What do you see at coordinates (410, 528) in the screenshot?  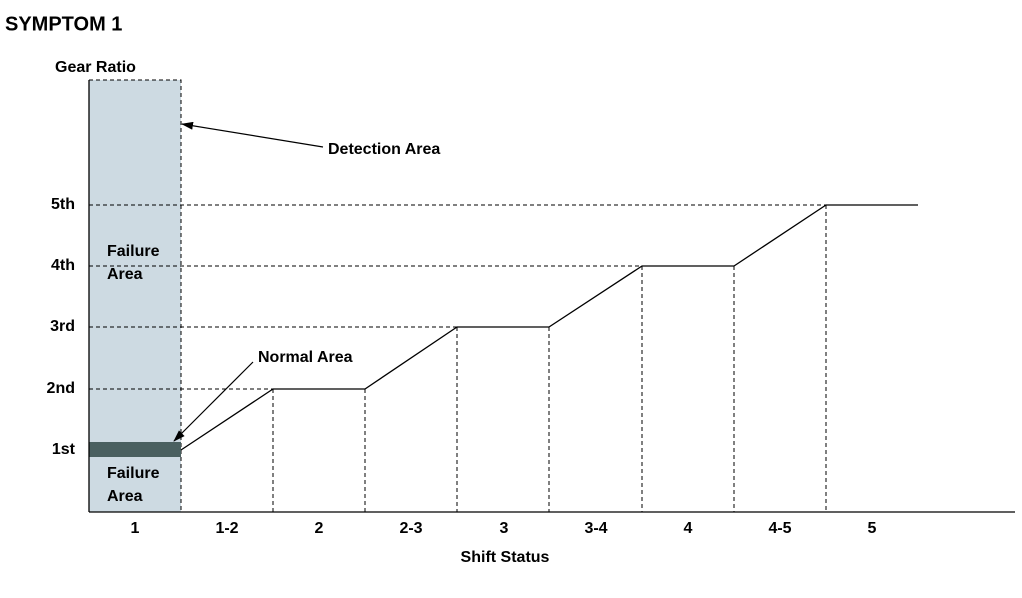 I see `x-tick-label: 2-3` at bounding box center [410, 528].